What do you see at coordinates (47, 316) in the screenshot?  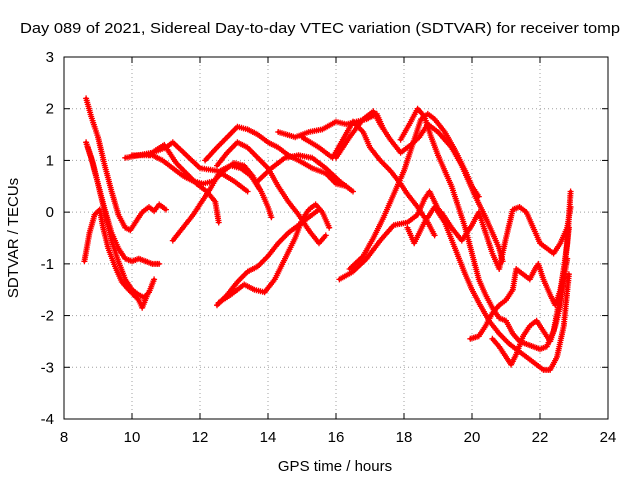 I see `y-tick-label: -2` at bounding box center [47, 316].